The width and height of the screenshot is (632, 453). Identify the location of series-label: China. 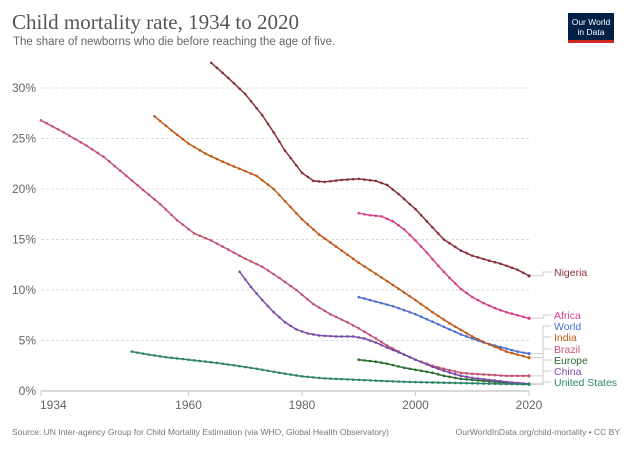
(568, 372).